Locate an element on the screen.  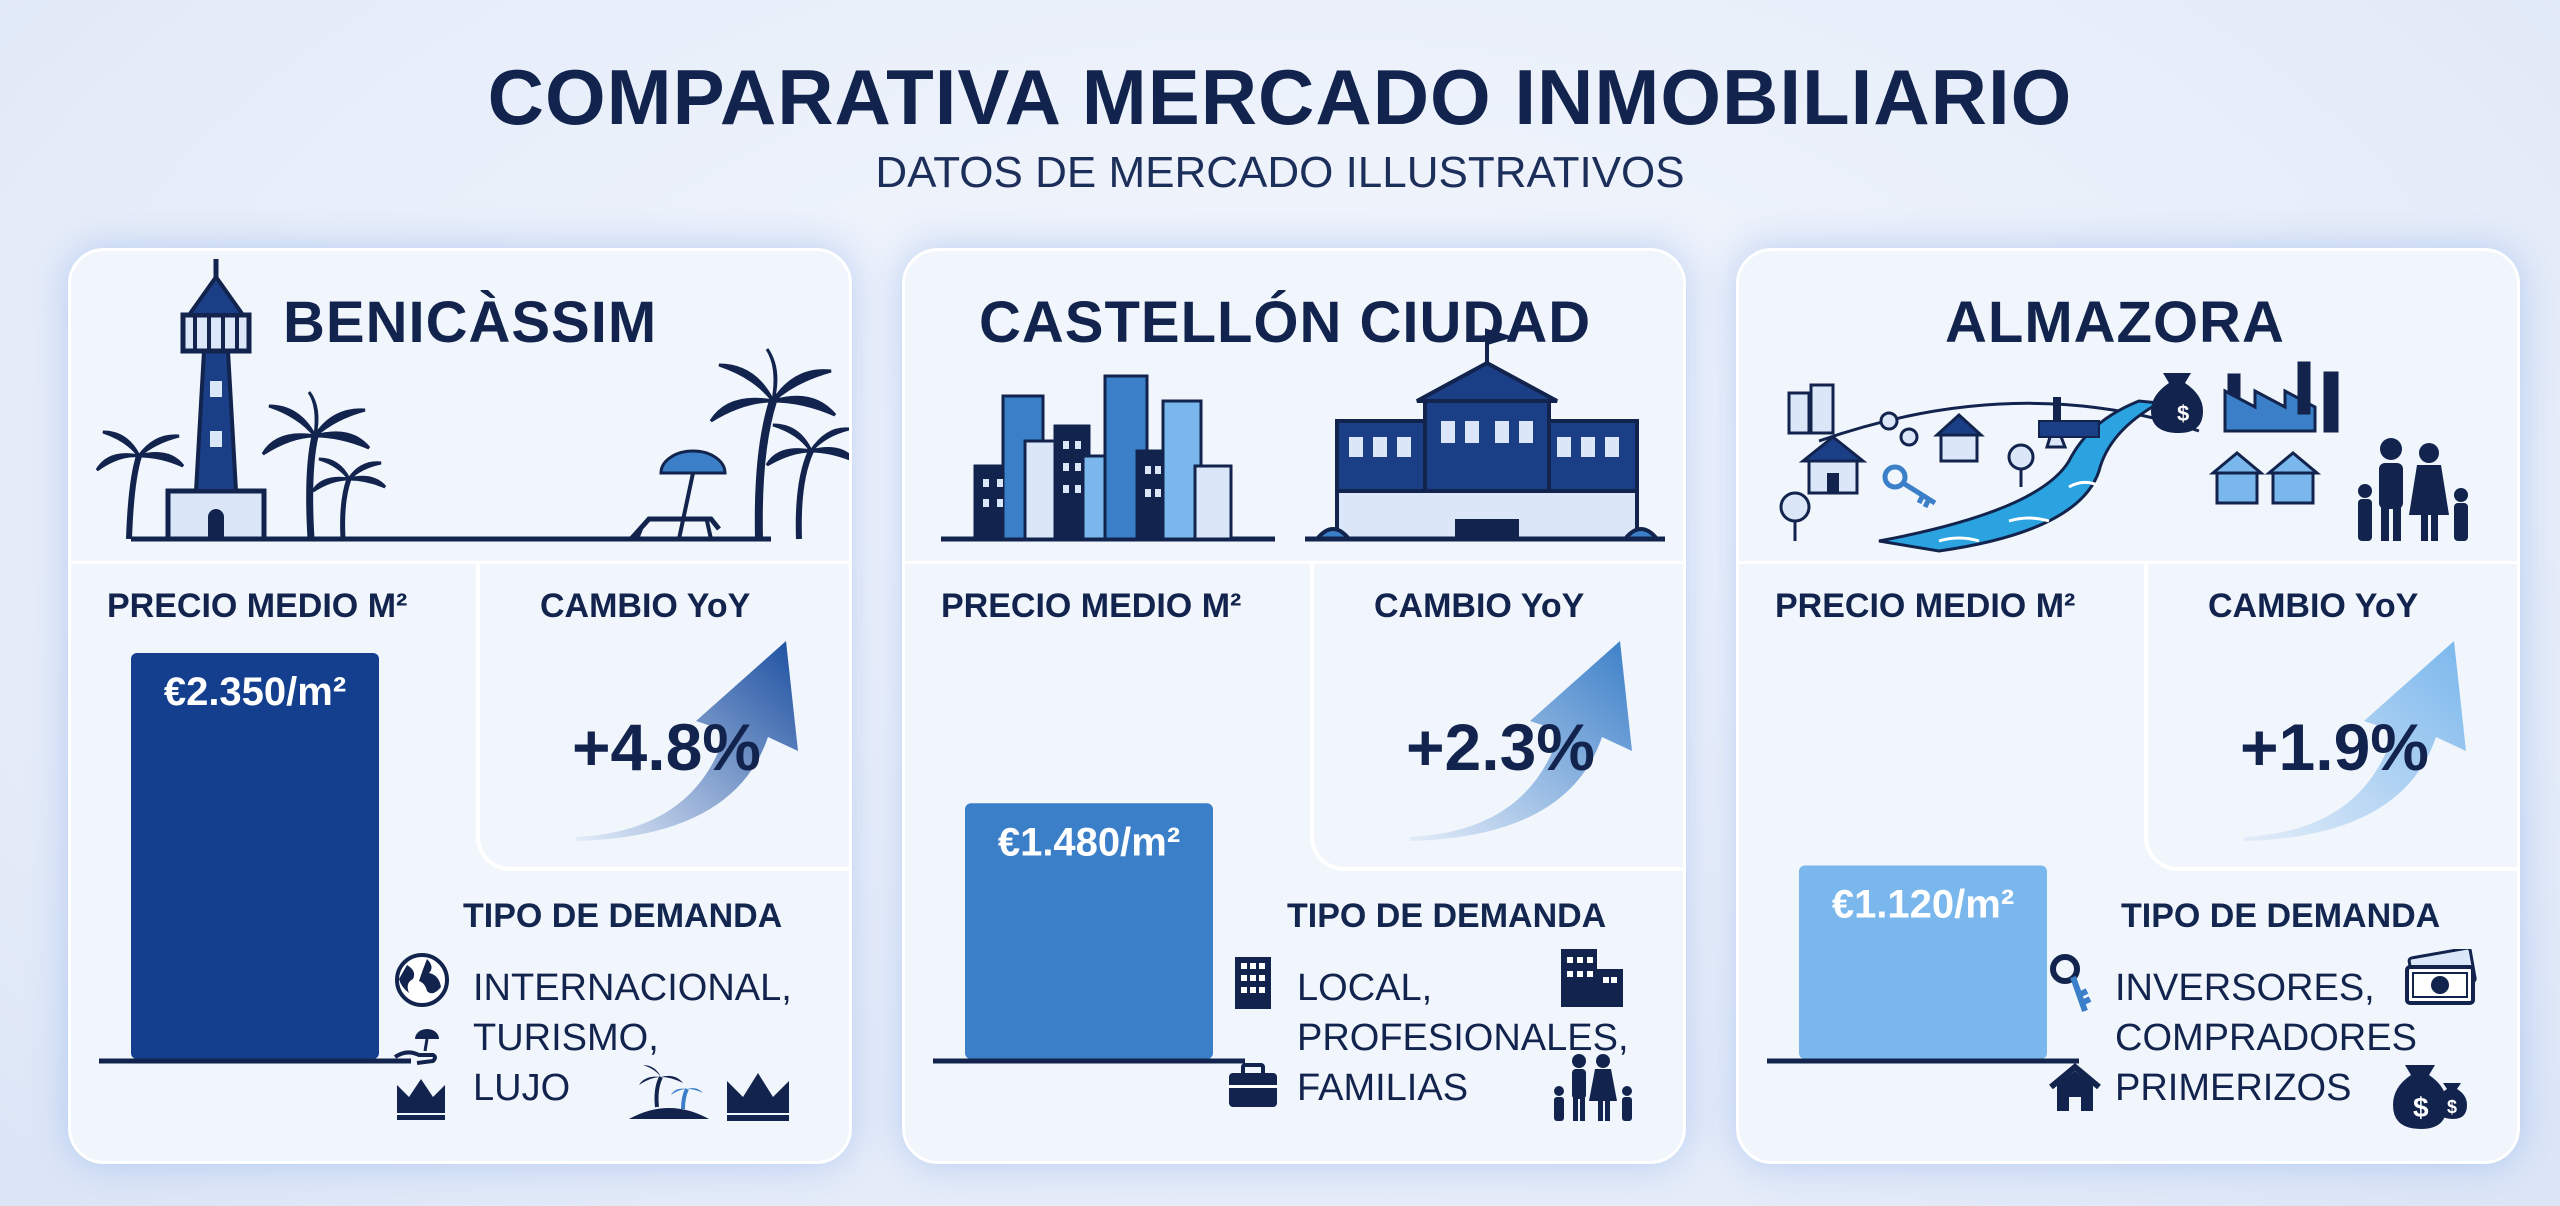
yoy-panel: CAMBIO YoY +2.3% is located at coordinates (1496, 716).